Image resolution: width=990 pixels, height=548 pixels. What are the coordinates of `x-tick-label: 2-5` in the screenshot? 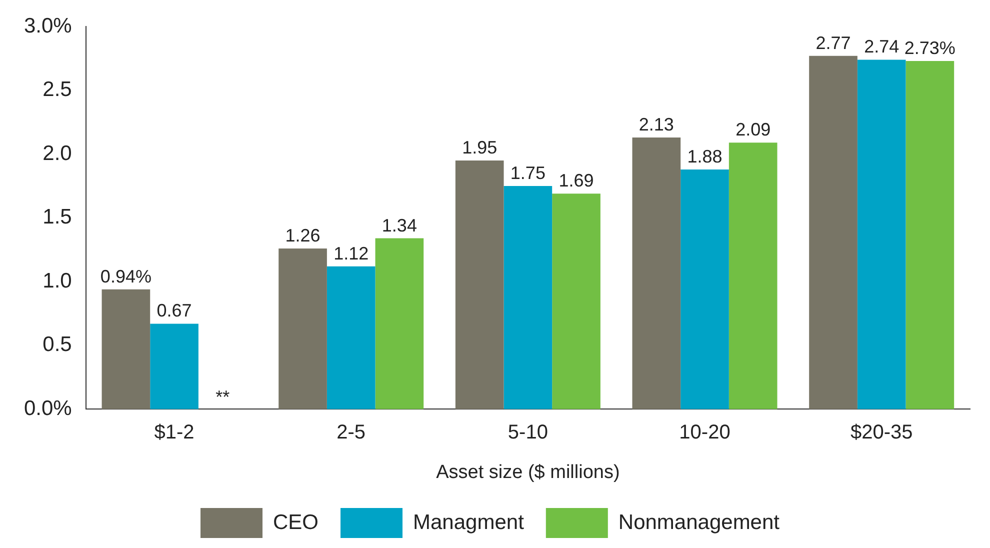 It's located at (351, 433).